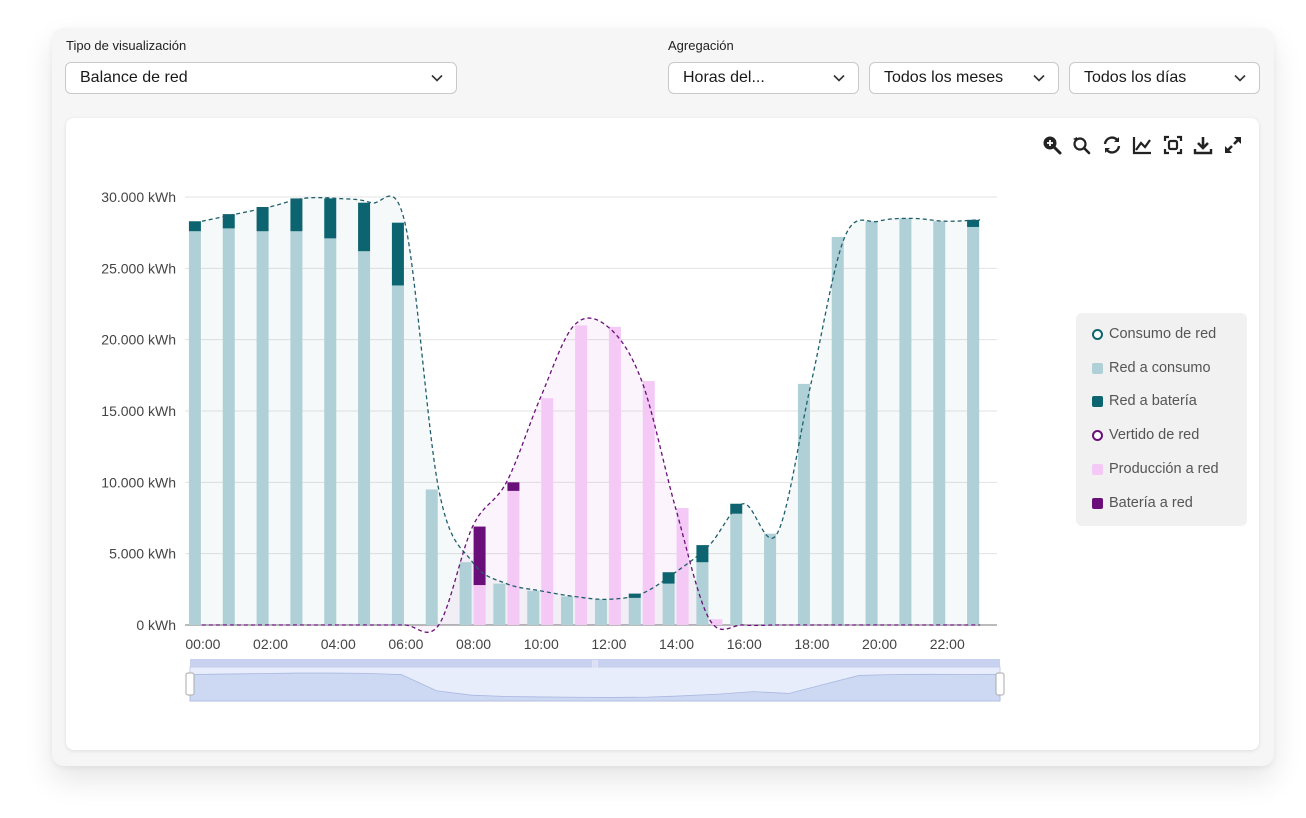 This screenshot has width=1306, height=818. I want to click on legend-item-produccion-a-red: Producción a red, so click(1155, 469).